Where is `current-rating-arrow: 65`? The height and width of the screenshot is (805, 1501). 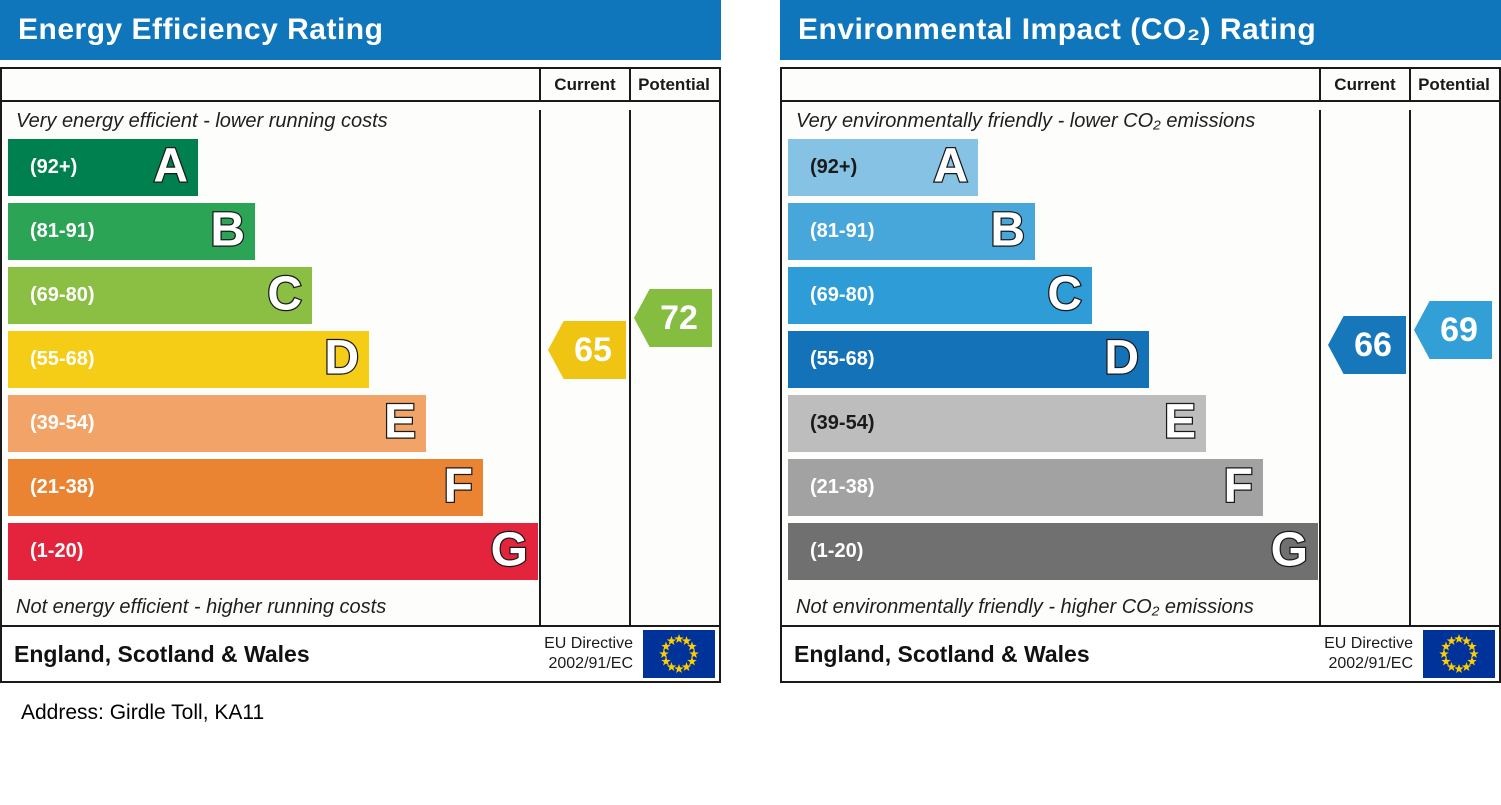 current-rating-arrow: 65 is located at coordinates (587, 350).